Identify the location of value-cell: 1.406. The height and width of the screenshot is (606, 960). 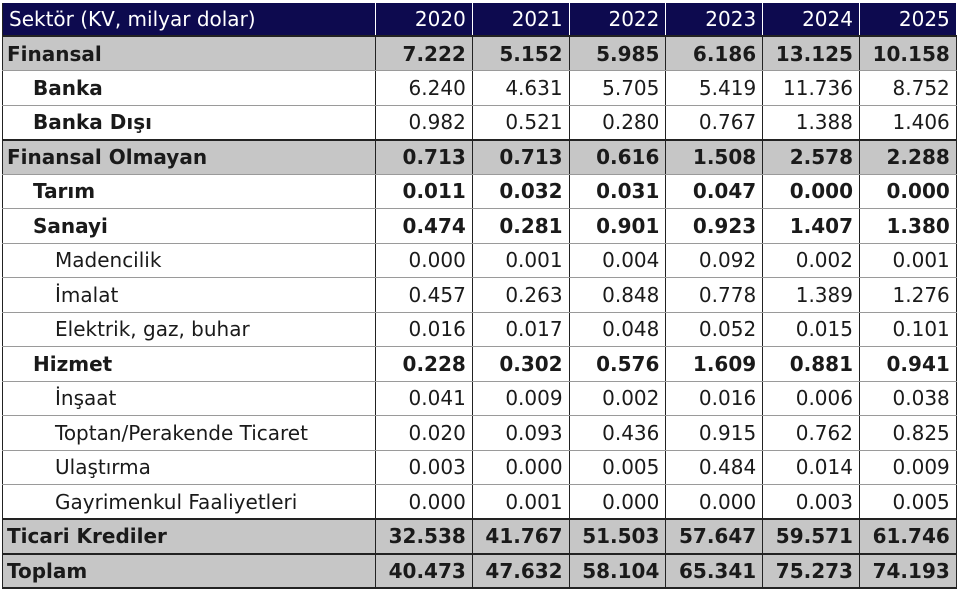
(908, 122).